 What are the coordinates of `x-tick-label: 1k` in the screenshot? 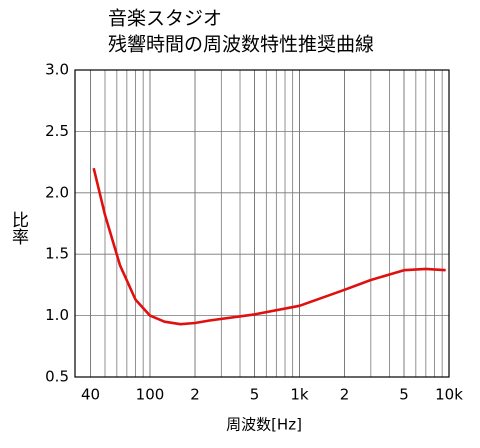 It's located at (299, 395).